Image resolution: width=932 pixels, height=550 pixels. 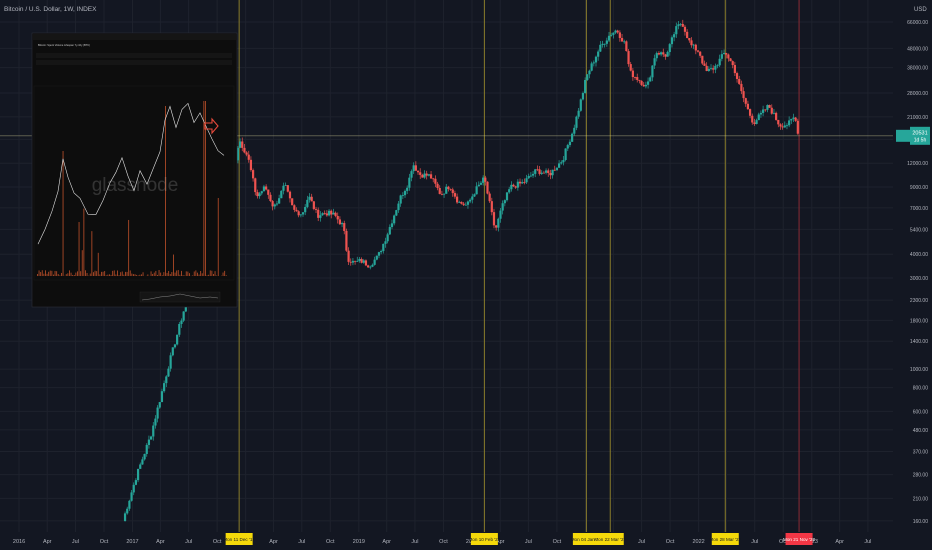 I want to click on price-tick-label: 480.00, so click(x=921, y=431).